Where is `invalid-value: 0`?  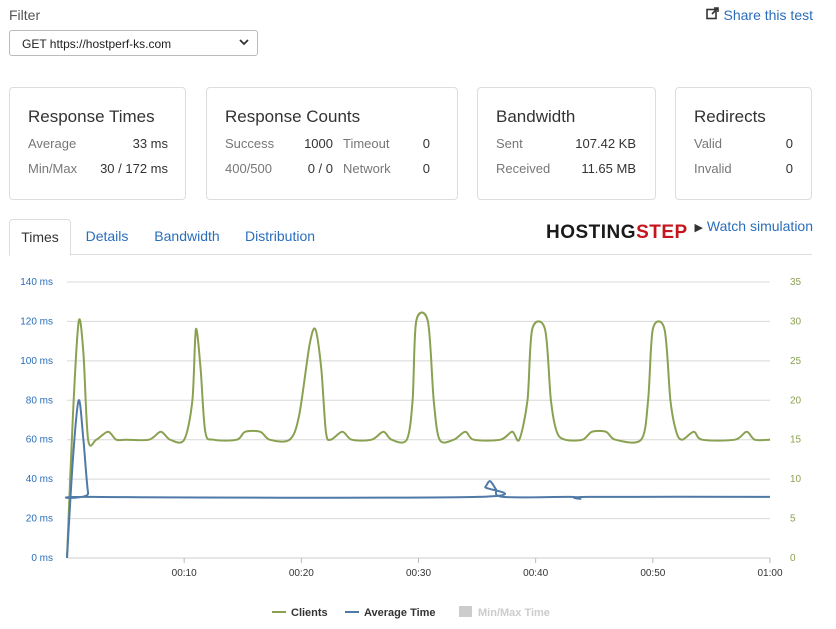
invalid-value: 0 is located at coordinates (789, 168).